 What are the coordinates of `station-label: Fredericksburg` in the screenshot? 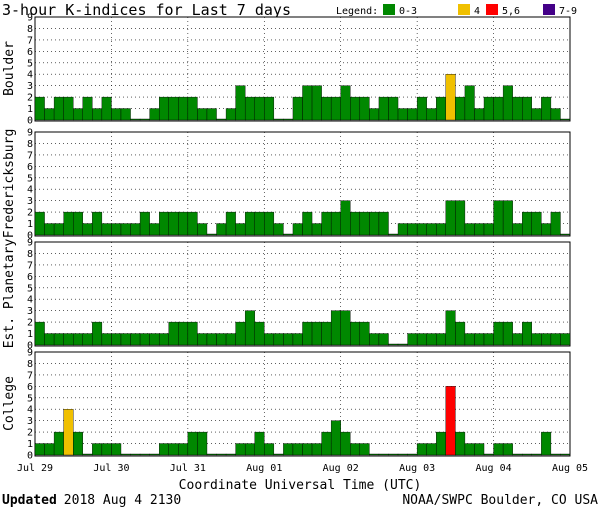 It's located at (9, 184).